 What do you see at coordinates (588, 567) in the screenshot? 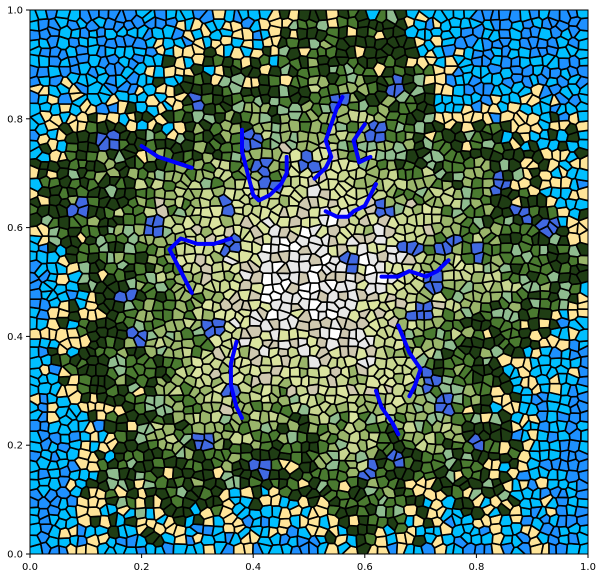
I see `x-tick-label: 1.0` at bounding box center [588, 567].